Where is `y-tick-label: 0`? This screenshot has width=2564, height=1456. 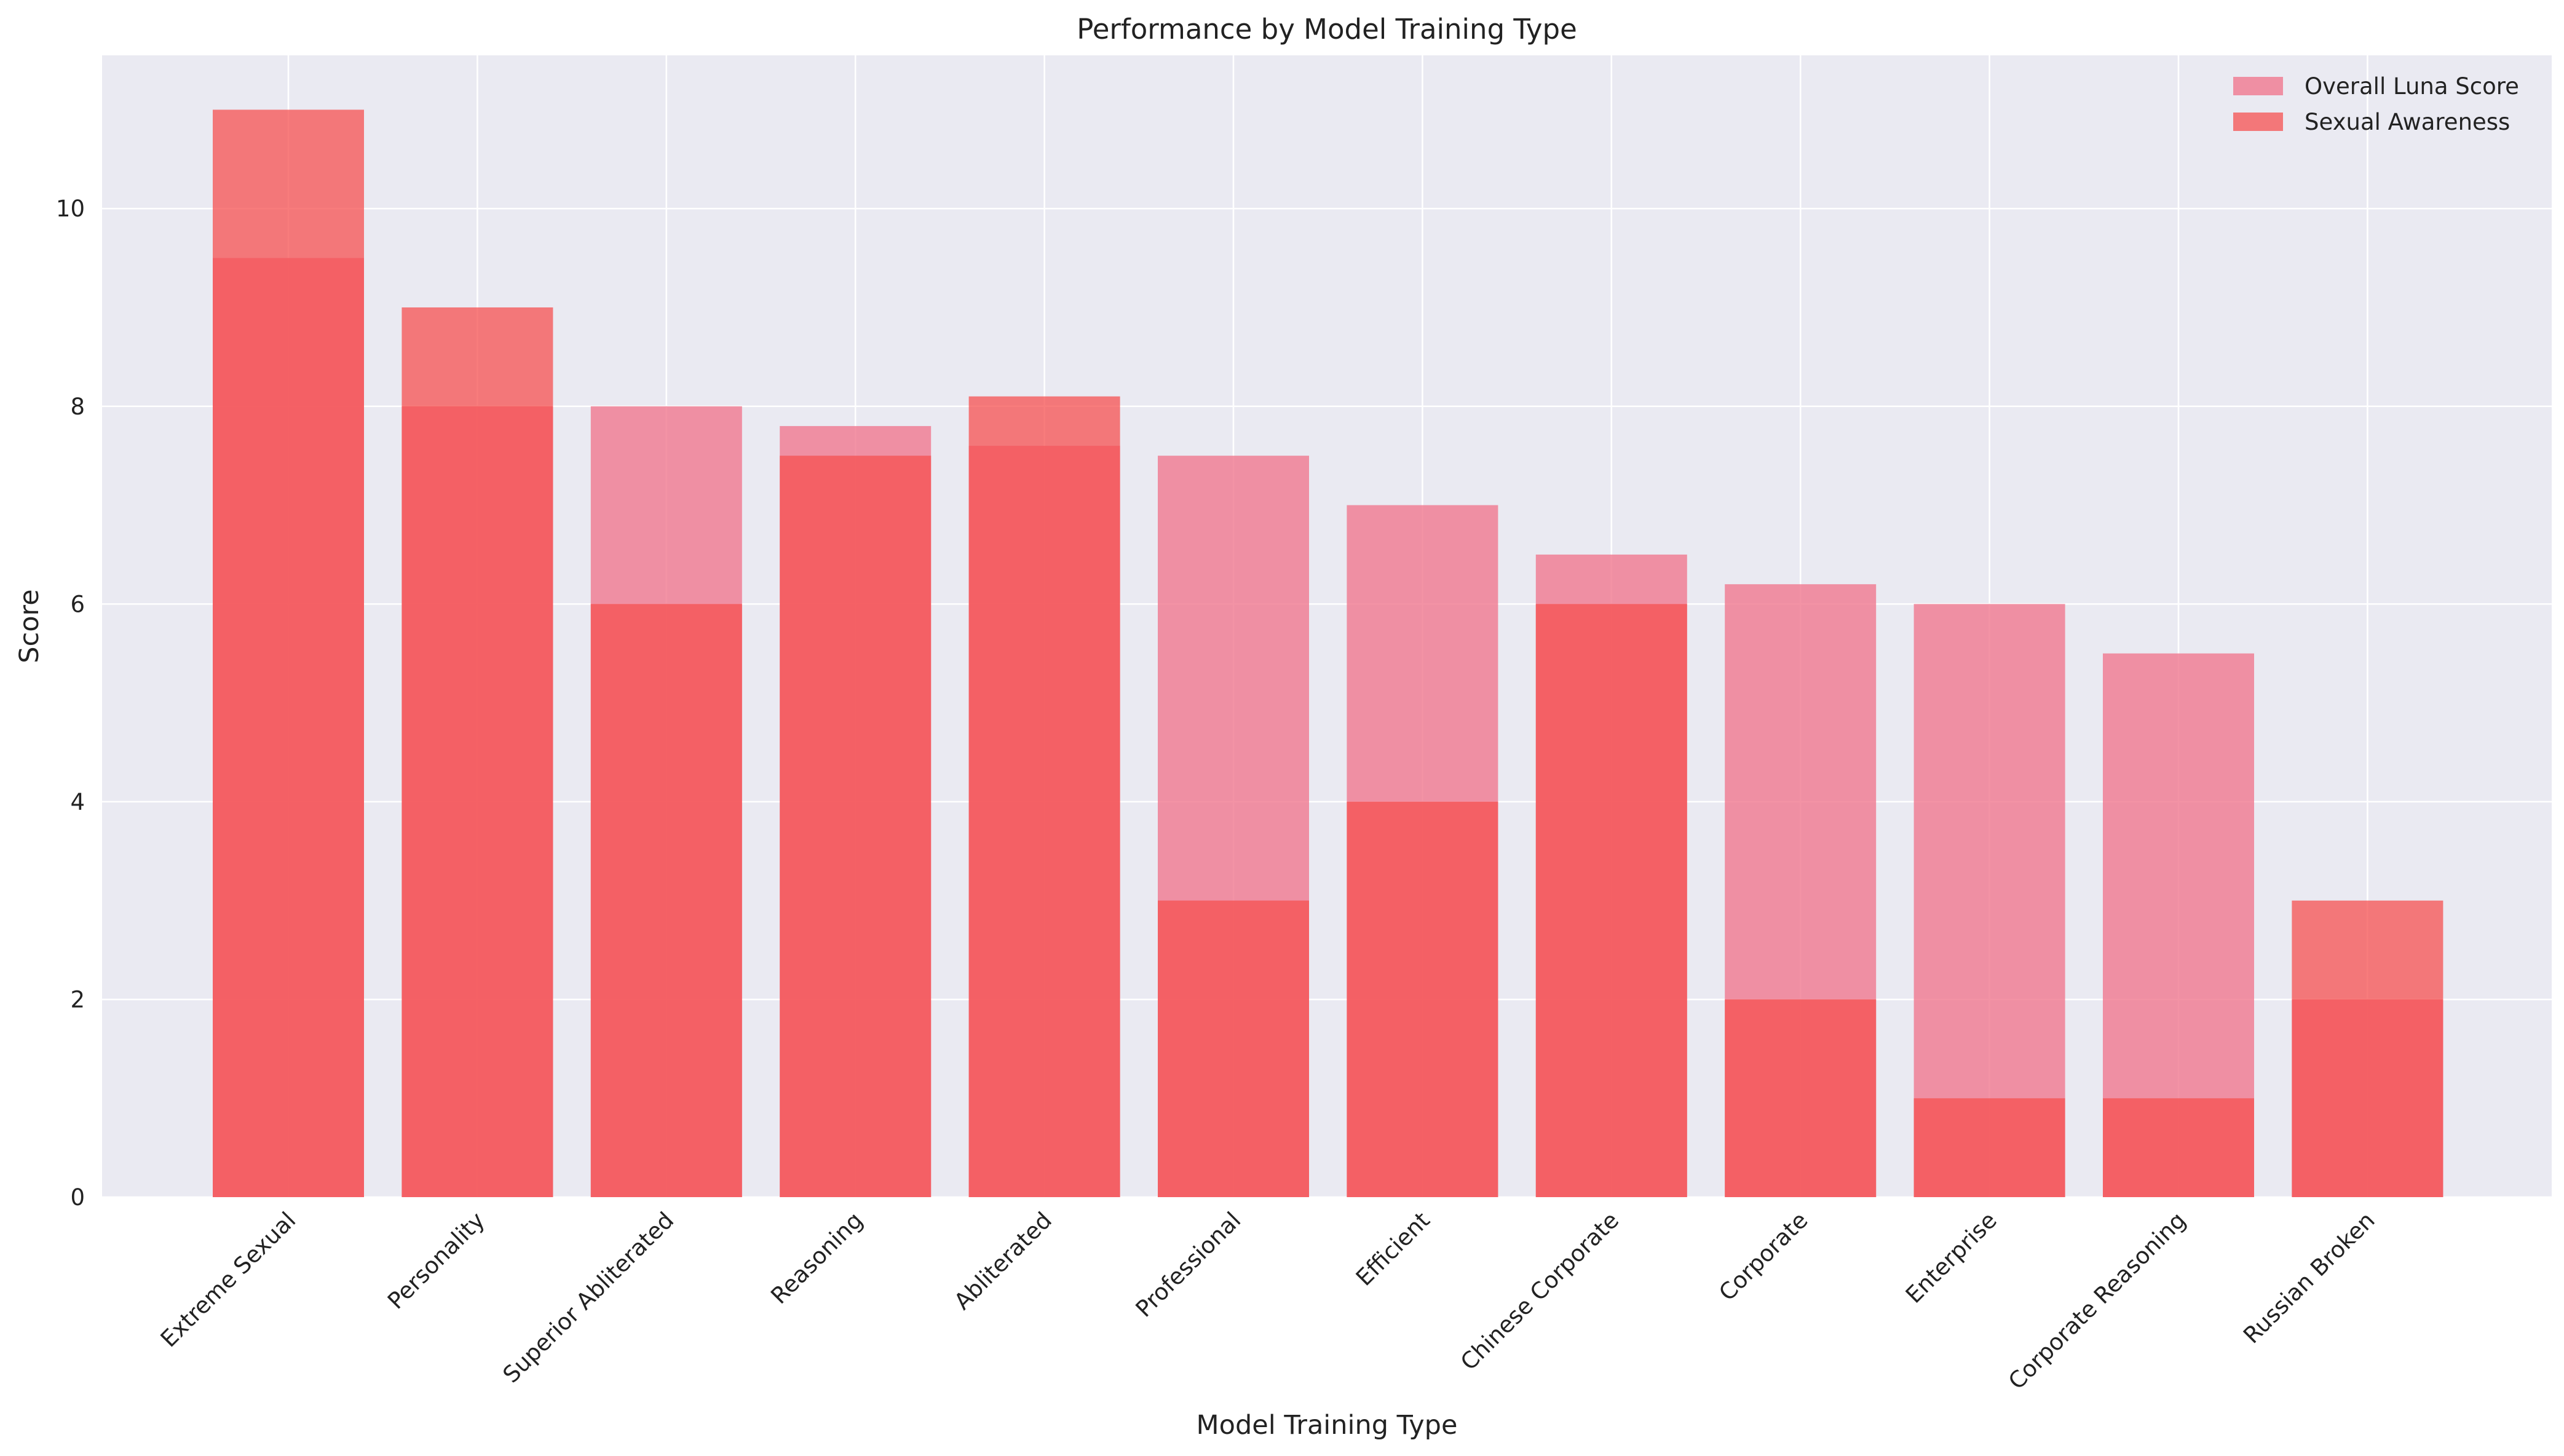
y-tick-label: 0 is located at coordinates (78, 1197).